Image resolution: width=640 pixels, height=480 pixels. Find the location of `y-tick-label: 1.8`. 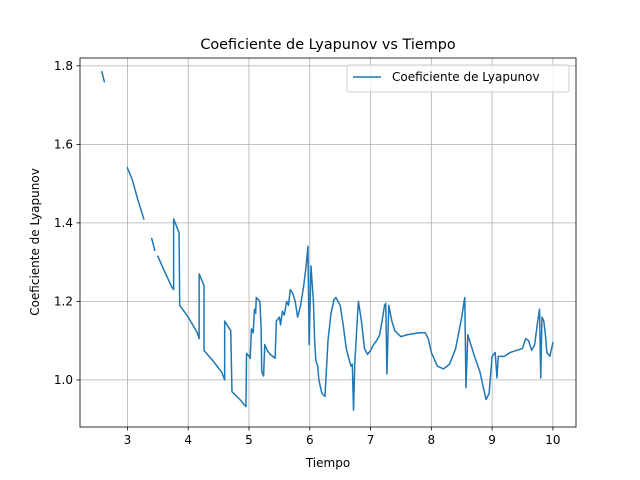

y-tick-label: 1.8 is located at coordinates (63, 66).